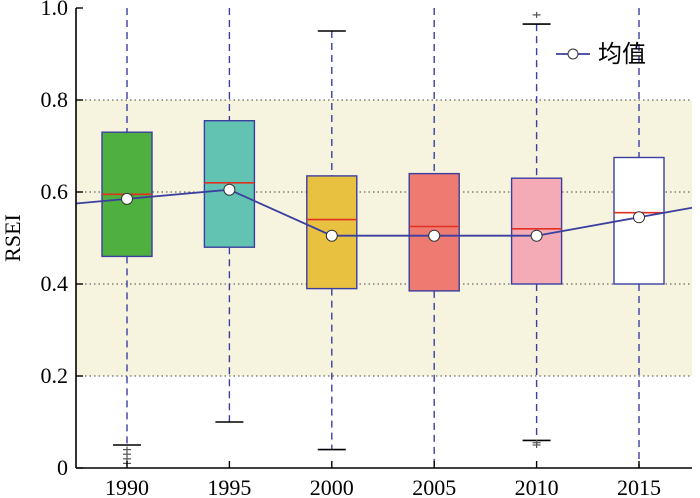 This screenshot has height=498, width=700. What do you see at coordinates (229, 486) in the screenshot?
I see `x-tick-label: 1995` at bounding box center [229, 486].